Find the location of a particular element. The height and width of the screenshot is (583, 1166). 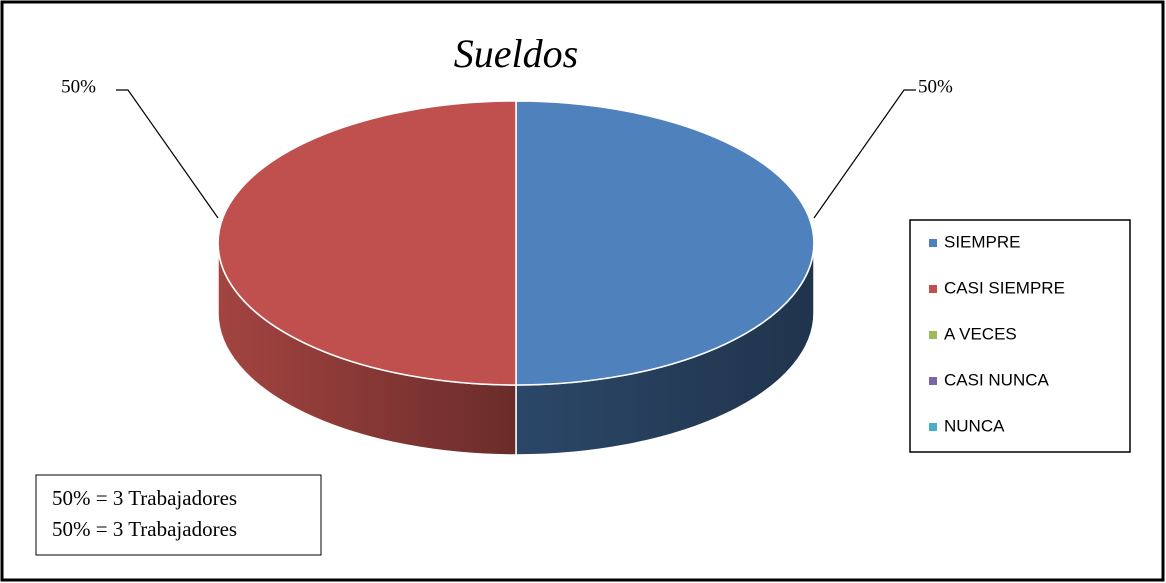

legend-label: SIEMPRE is located at coordinates (982, 241).